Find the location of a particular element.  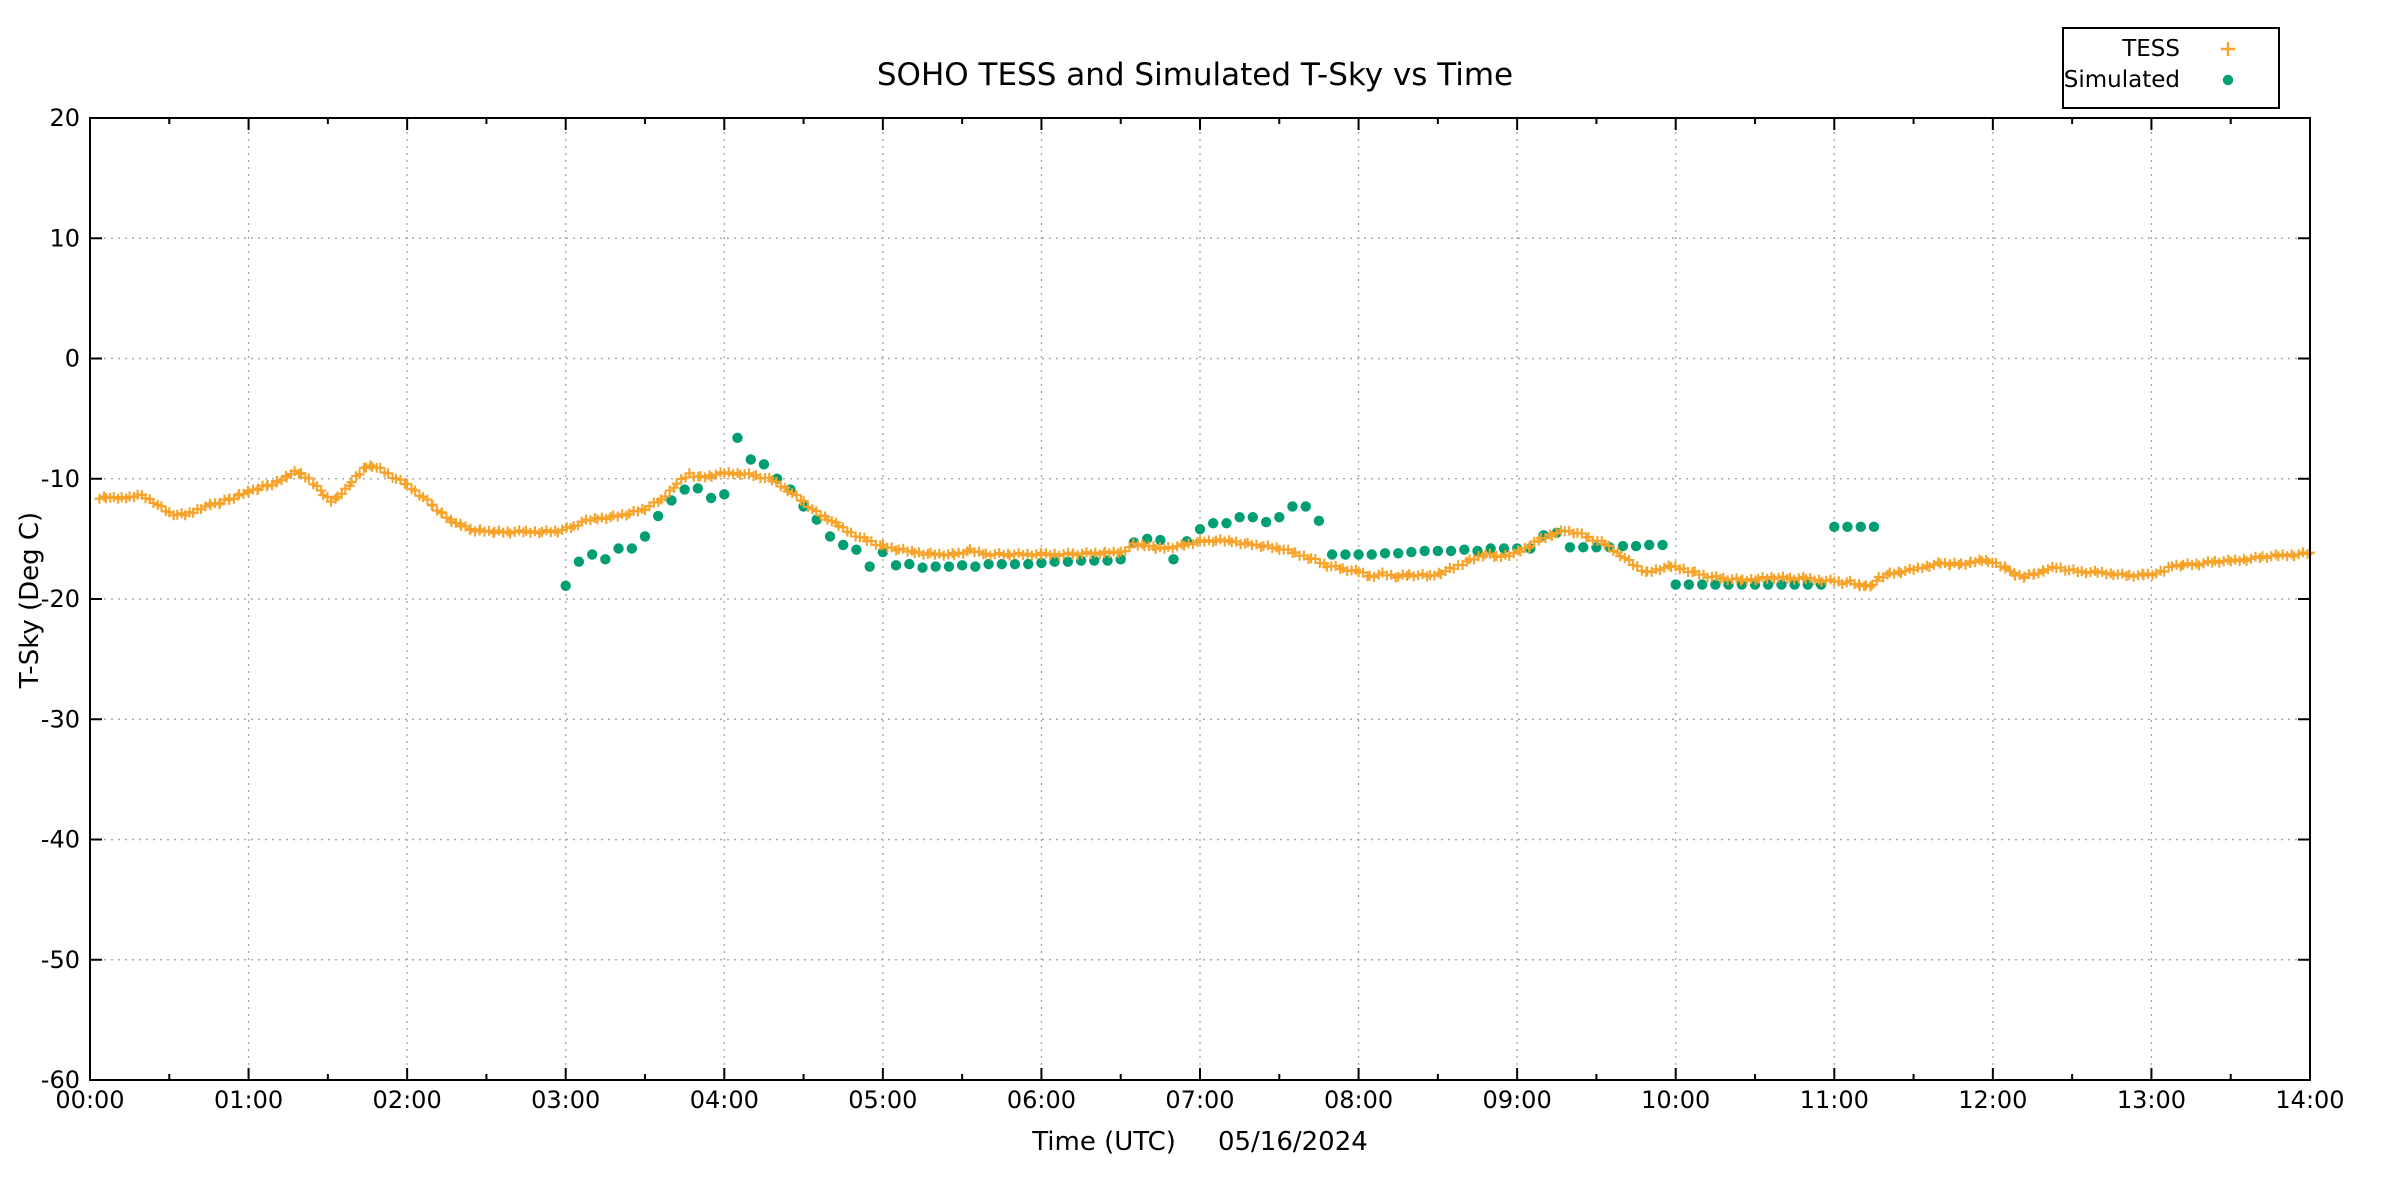

tess-series-points is located at coordinates (1204, 526).